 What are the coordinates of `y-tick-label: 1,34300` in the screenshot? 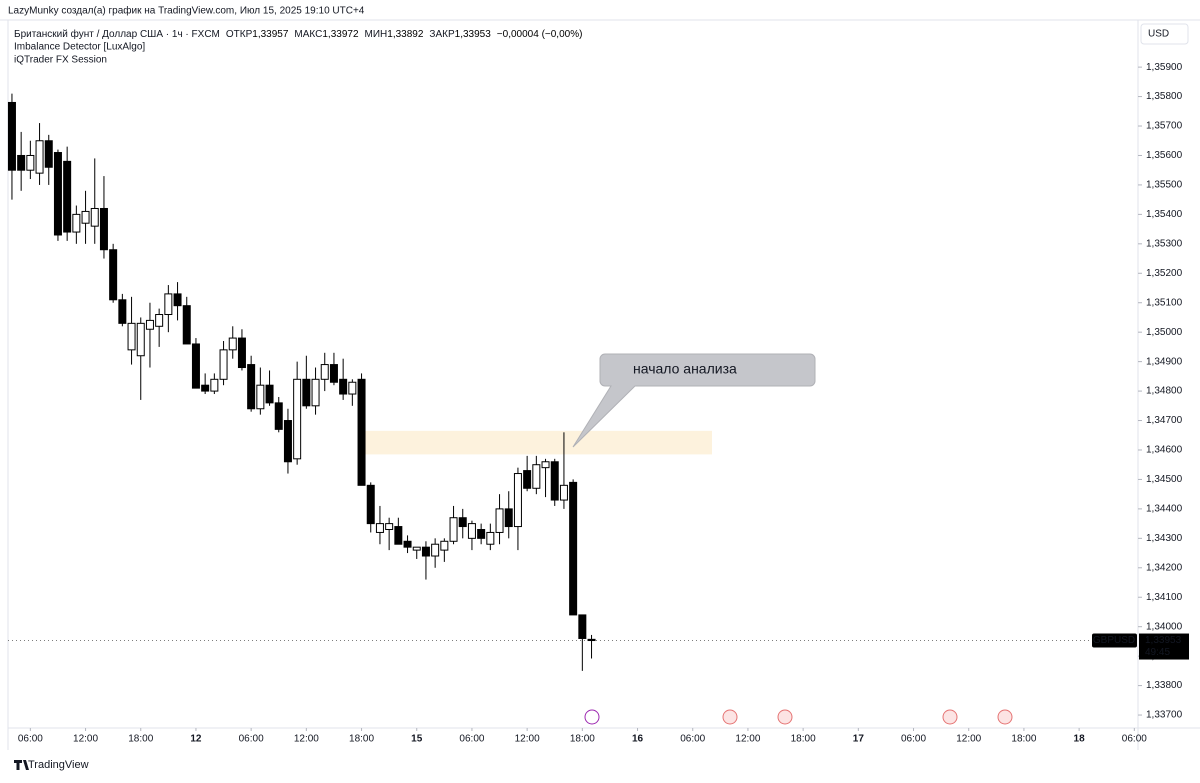 It's located at (1164, 538).